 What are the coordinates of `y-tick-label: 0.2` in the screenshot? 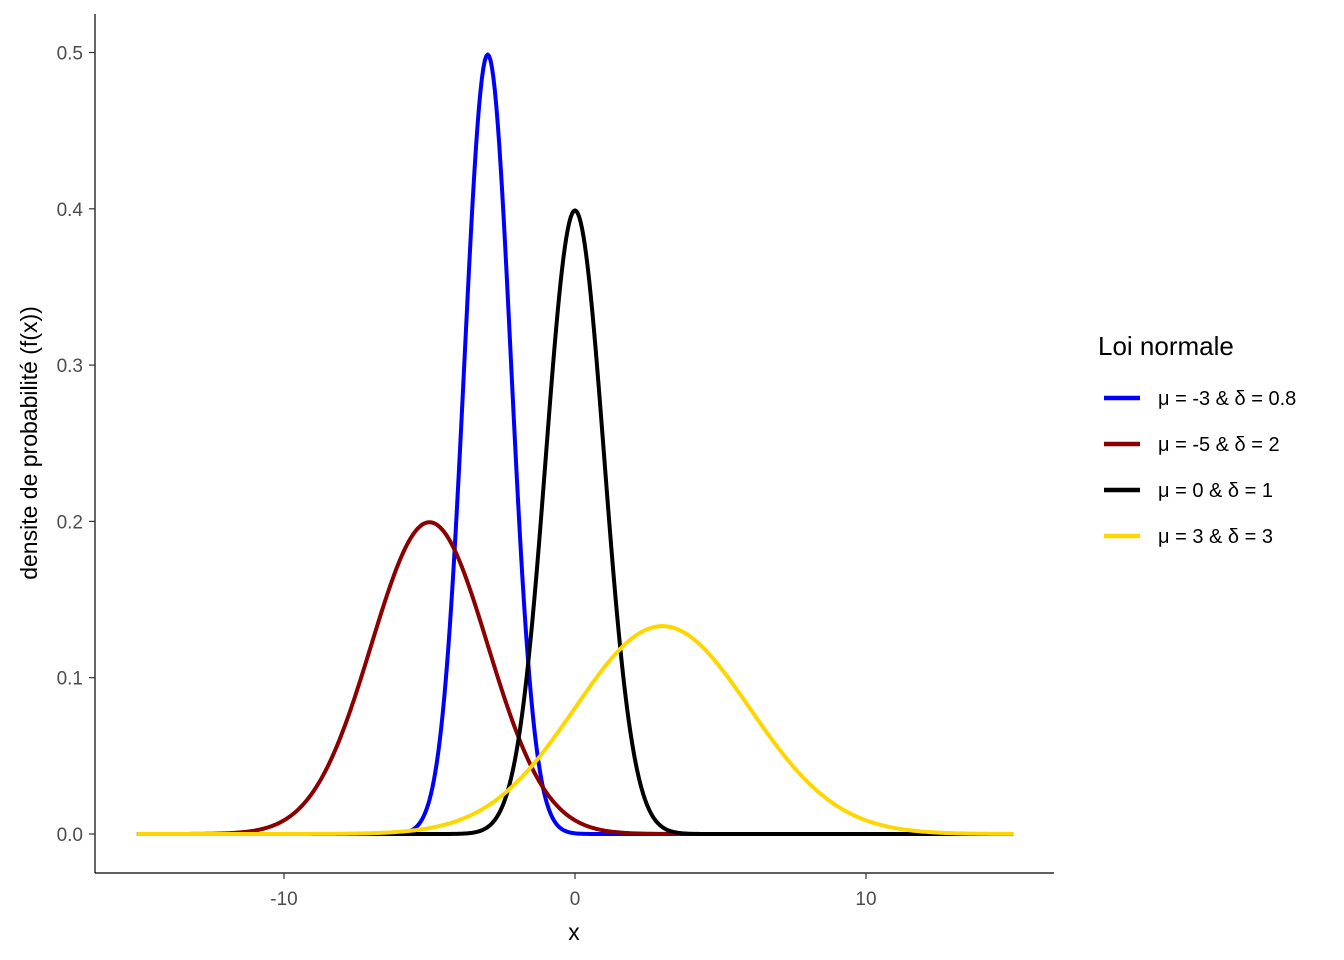 It's located at (70, 522).